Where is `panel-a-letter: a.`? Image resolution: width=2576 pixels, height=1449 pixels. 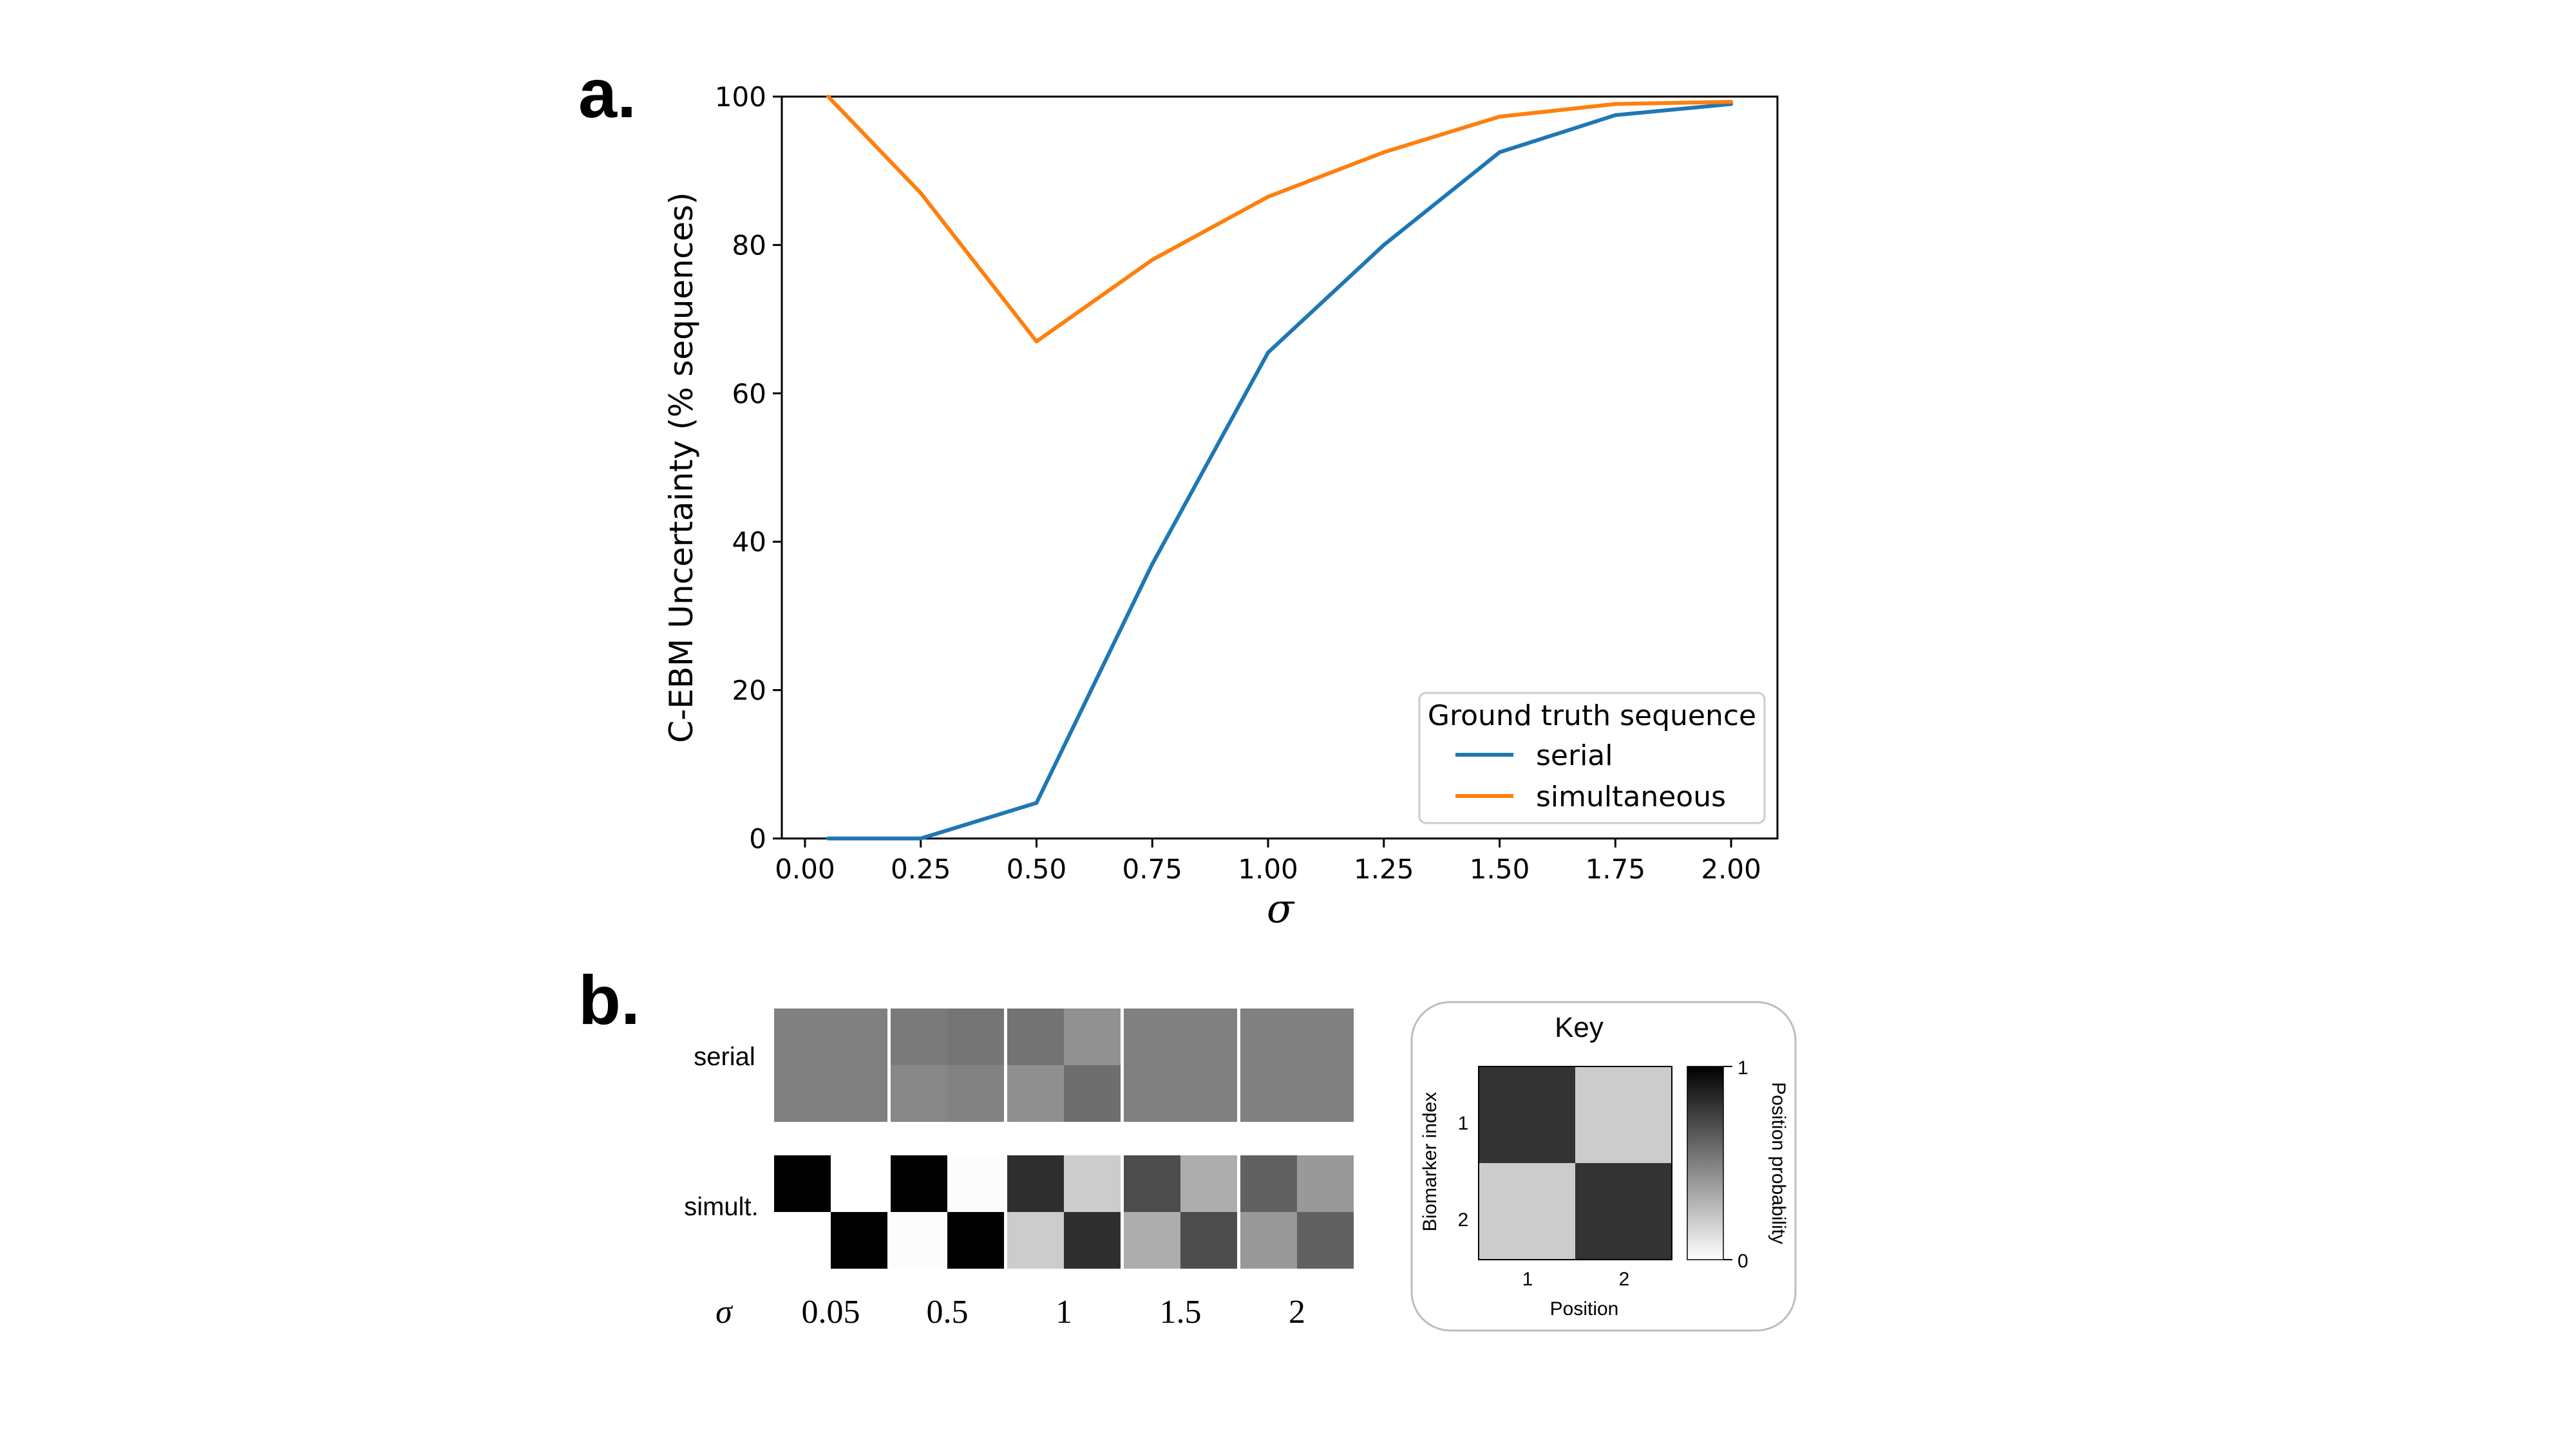
panel-a-letter: a. is located at coordinates (607, 93).